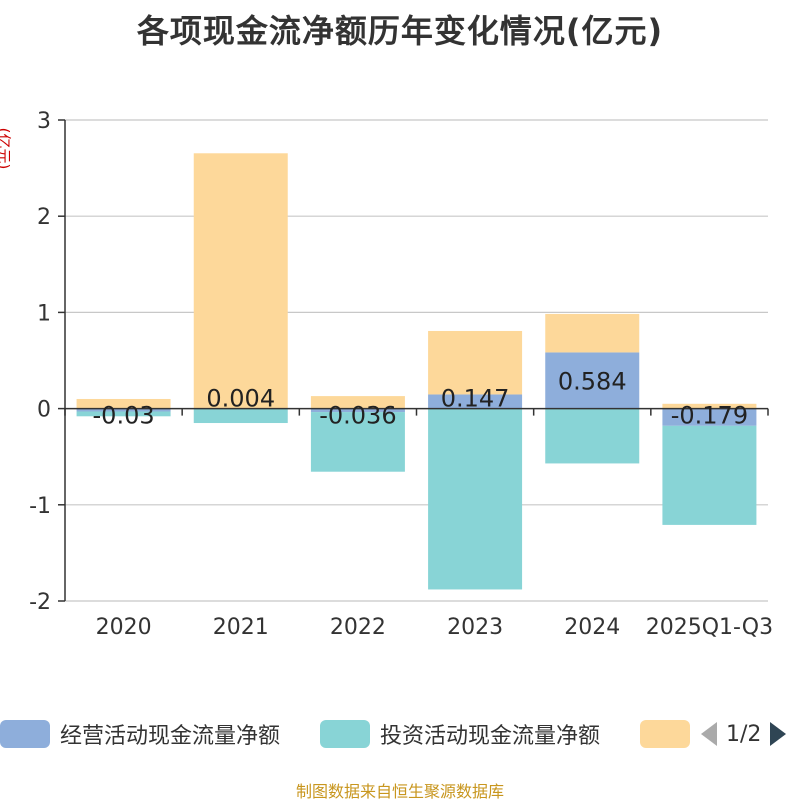  I want to click on data-label-operating-2023: 0.147, so click(475, 399).